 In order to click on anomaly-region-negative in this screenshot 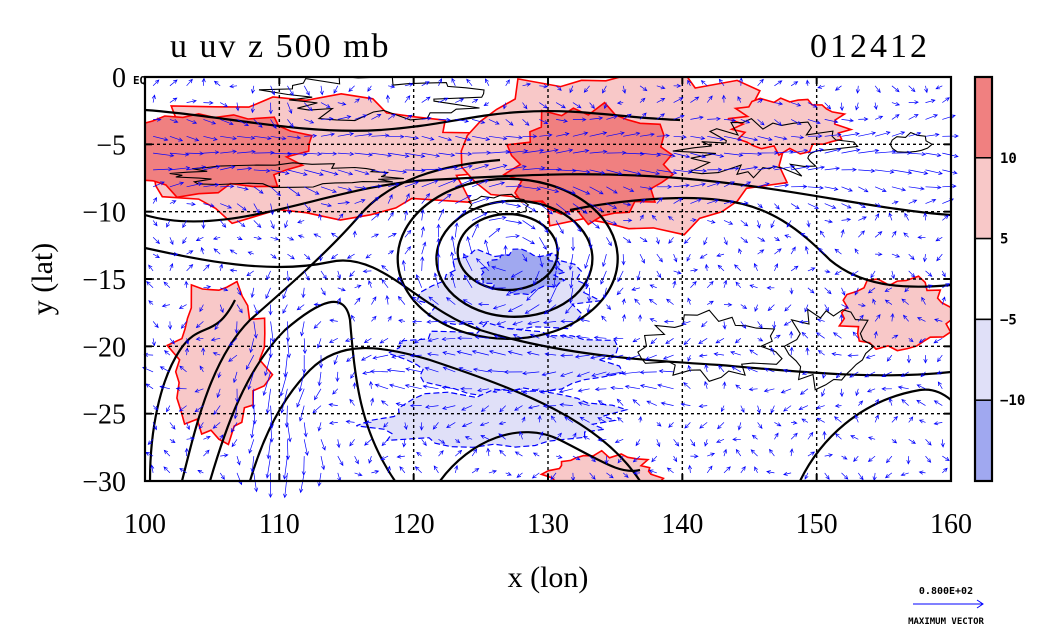, I will do `click(523, 272)`.